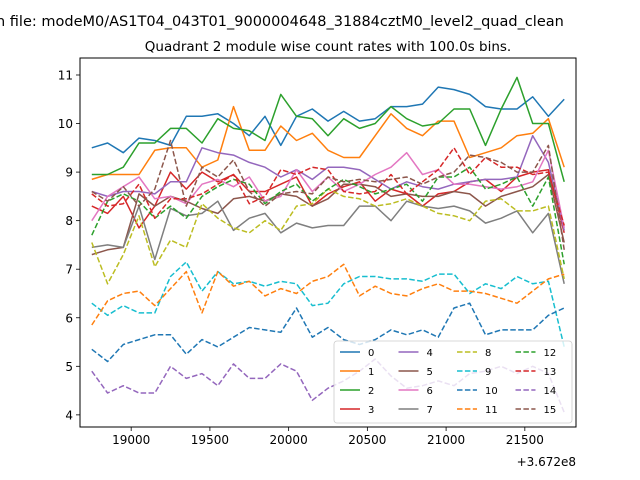 This screenshot has height=480, width=640. Describe the element at coordinates (371, 391) in the screenshot. I see `legend-label-2: 2` at that location.